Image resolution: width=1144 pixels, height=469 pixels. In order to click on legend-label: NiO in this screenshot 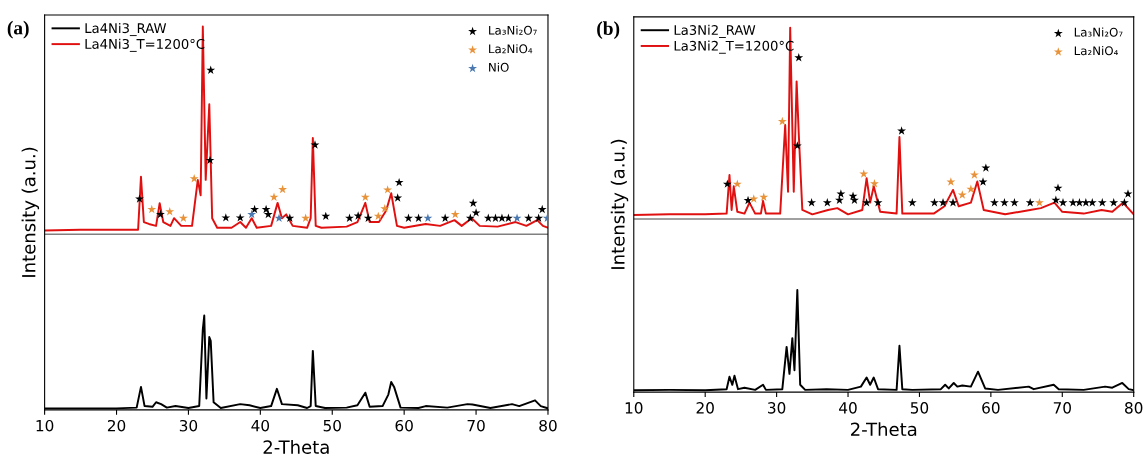, I will do `click(499, 67)`.